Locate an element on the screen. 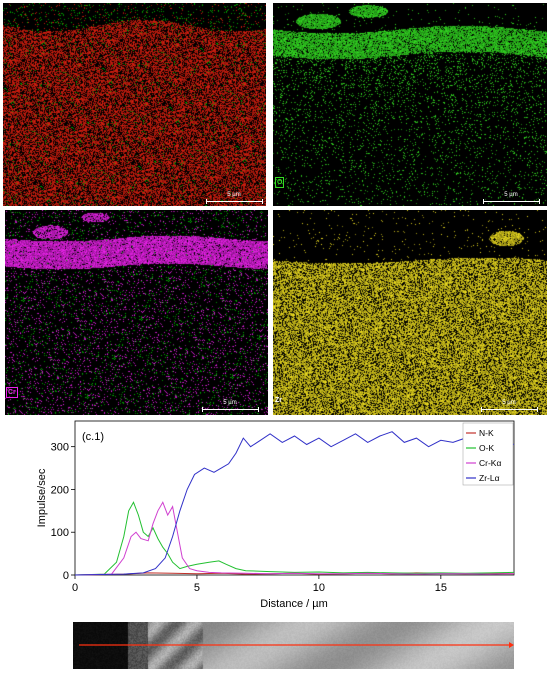 This screenshot has width=550, height=673. map-panel-cr: Cr 5 µm is located at coordinates (136, 312).